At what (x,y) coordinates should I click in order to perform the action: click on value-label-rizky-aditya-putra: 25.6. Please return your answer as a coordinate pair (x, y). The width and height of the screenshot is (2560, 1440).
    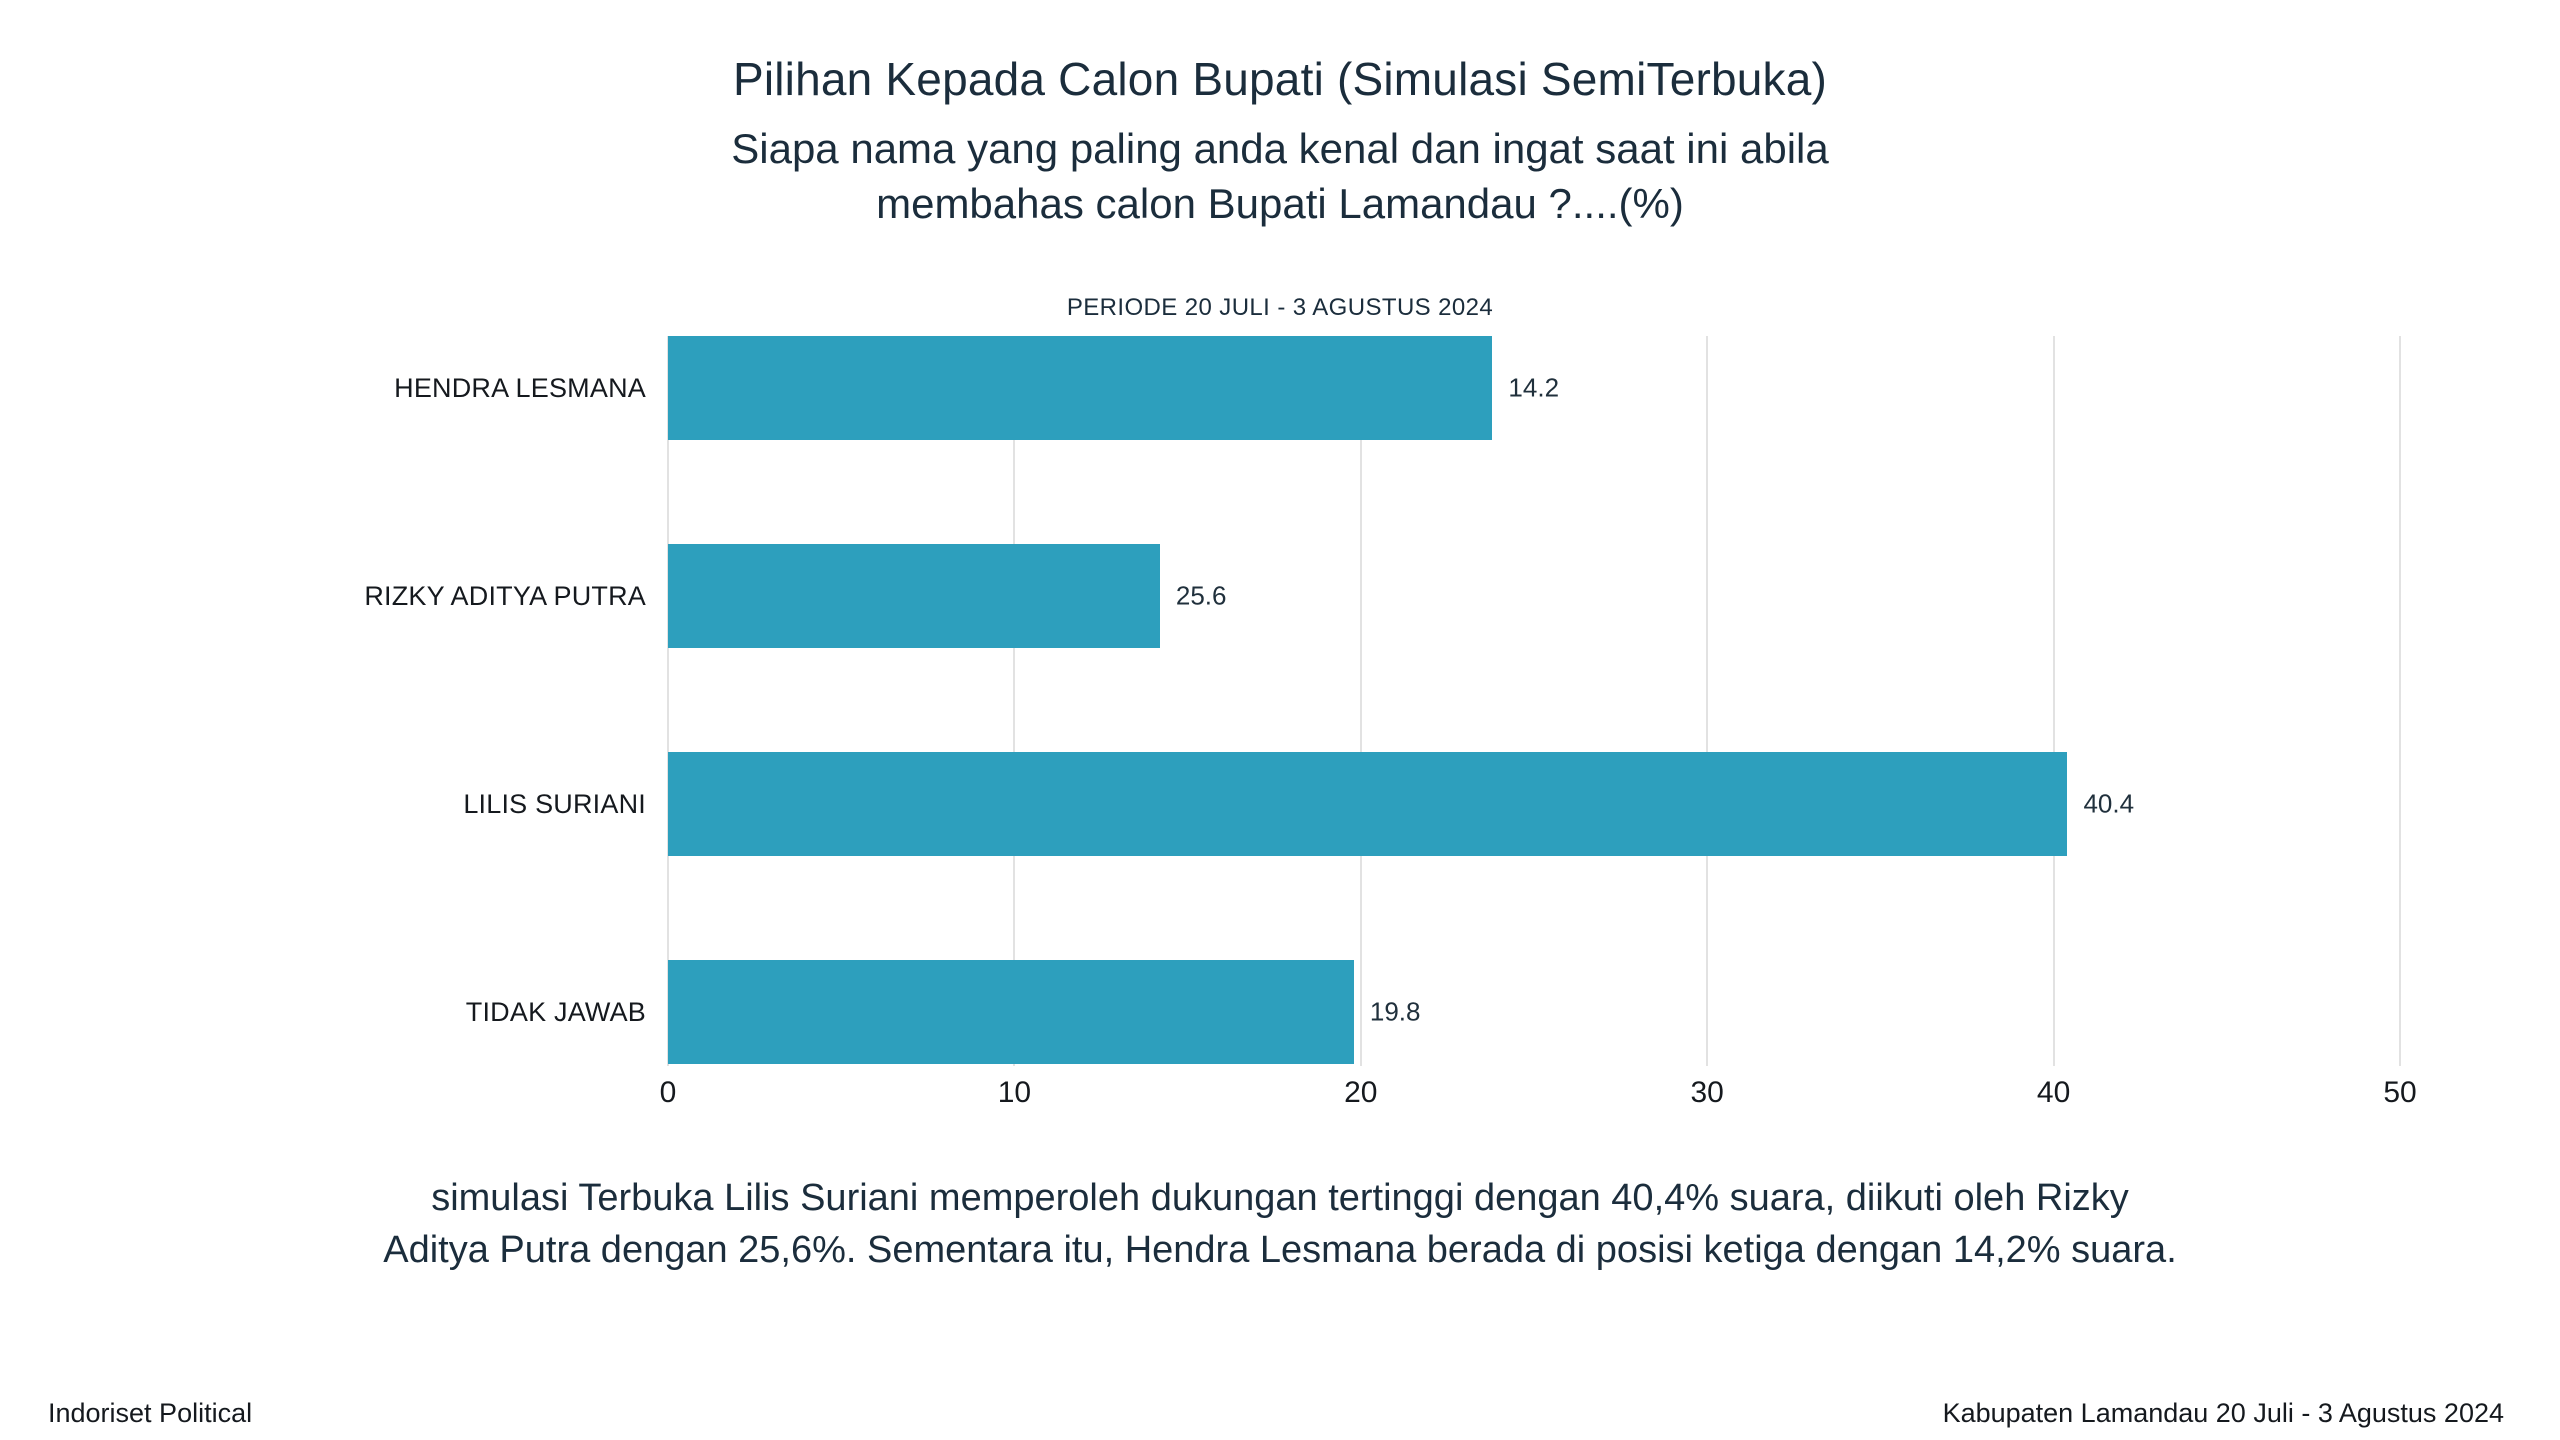
    Looking at the image, I should click on (1201, 595).